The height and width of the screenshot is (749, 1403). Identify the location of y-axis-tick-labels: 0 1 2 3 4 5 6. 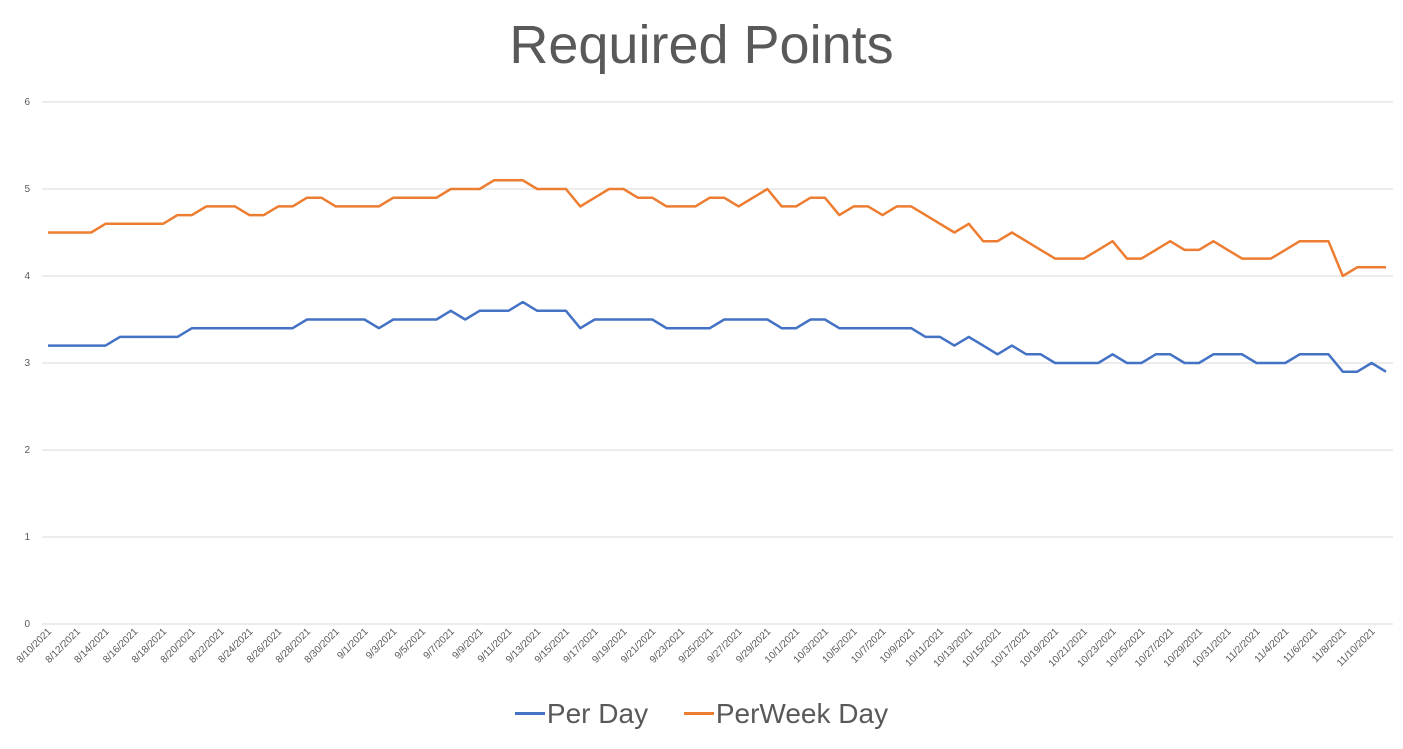
(27, 363).